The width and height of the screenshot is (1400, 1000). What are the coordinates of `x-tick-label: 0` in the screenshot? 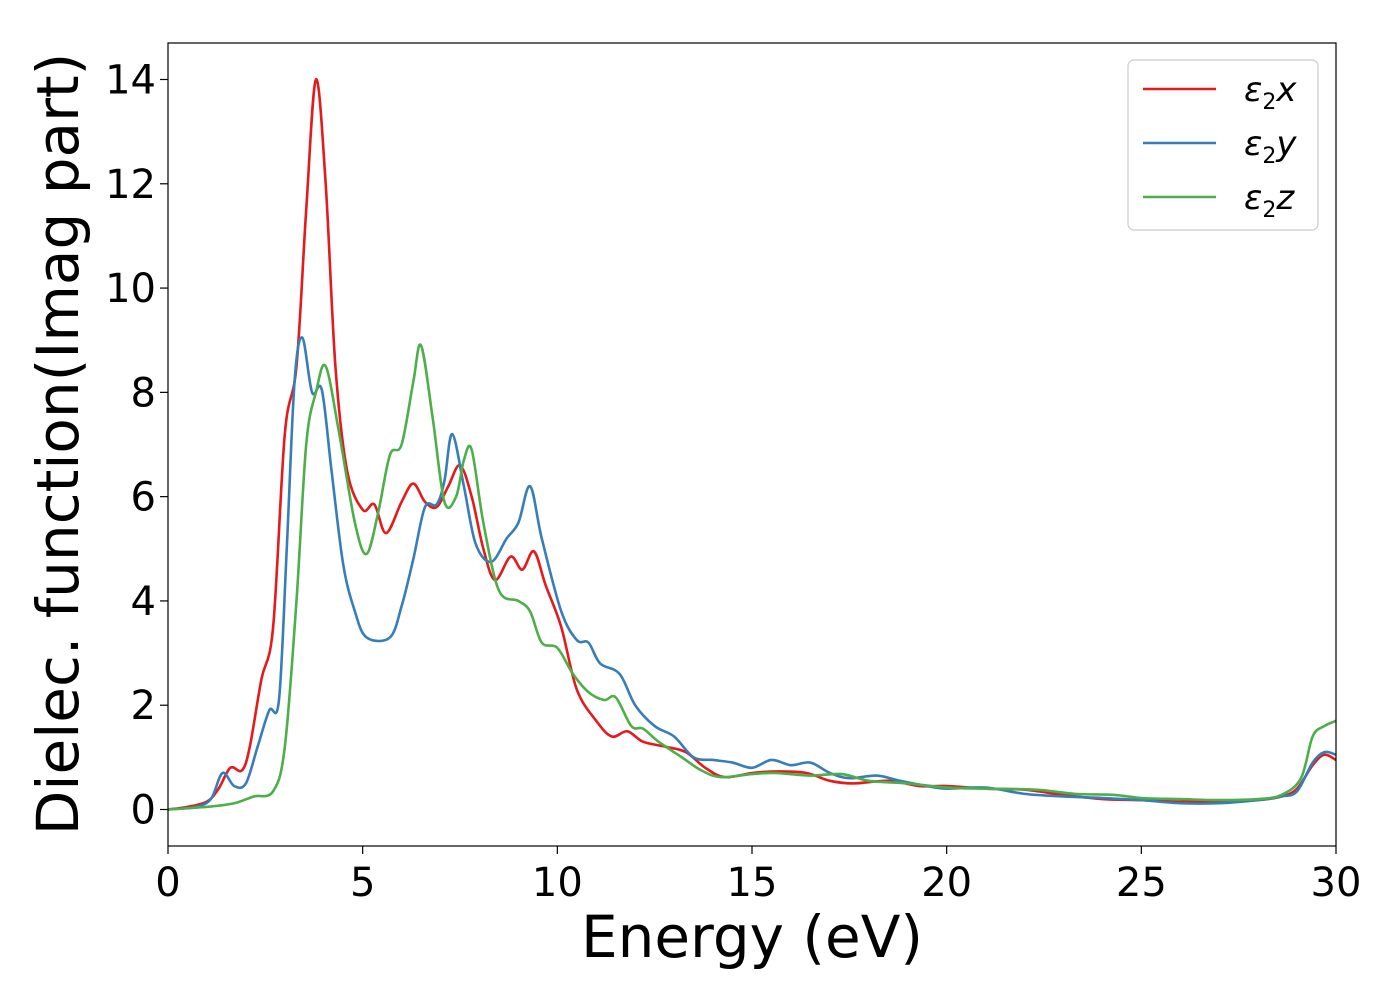 It's located at (167, 883).